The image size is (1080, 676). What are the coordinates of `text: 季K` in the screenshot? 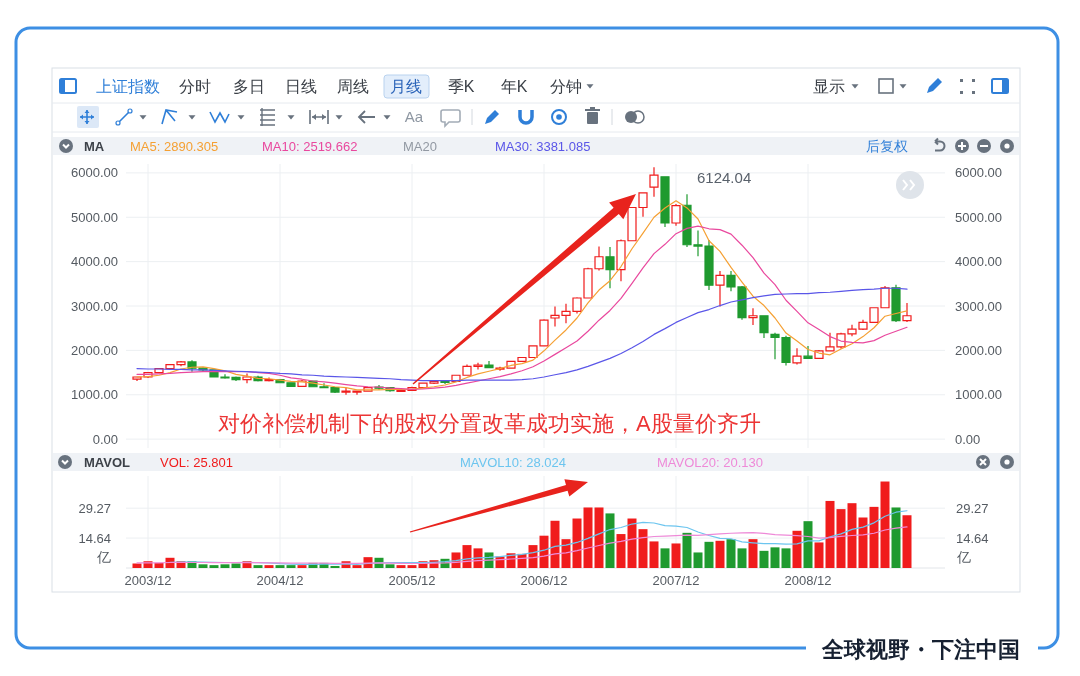 It's located at (461, 86).